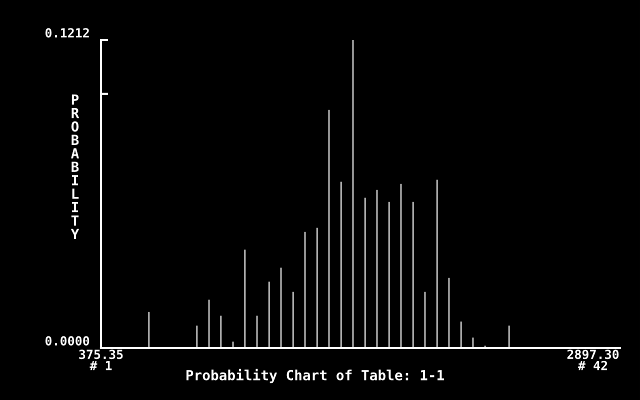  What do you see at coordinates (67, 341) in the screenshot?
I see `y-tick-label: 0.0000` at bounding box center [67, 341].